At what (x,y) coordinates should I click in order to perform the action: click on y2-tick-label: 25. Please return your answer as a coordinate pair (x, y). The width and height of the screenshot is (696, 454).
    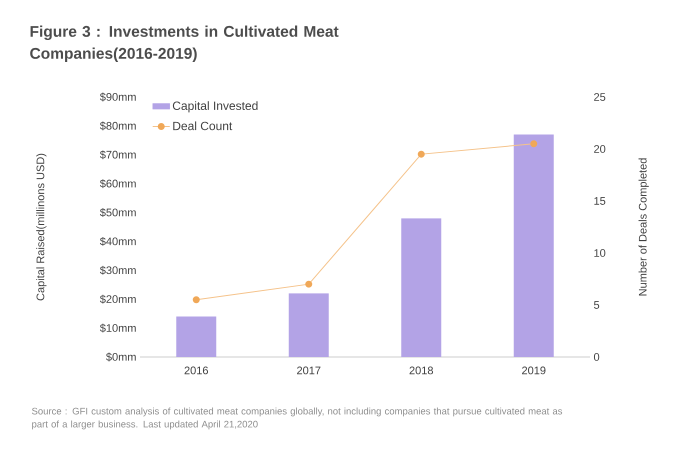
    Looking at the image, I should click on (600, 97).